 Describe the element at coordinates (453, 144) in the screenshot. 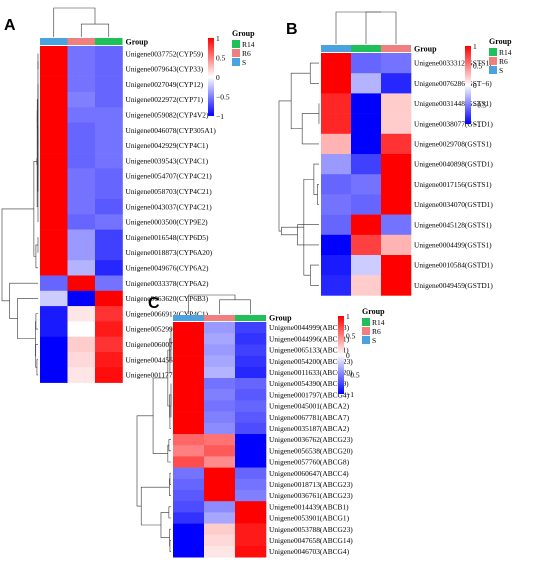

I see `row-label: Unigene0029708(GSTS1)` at that location.